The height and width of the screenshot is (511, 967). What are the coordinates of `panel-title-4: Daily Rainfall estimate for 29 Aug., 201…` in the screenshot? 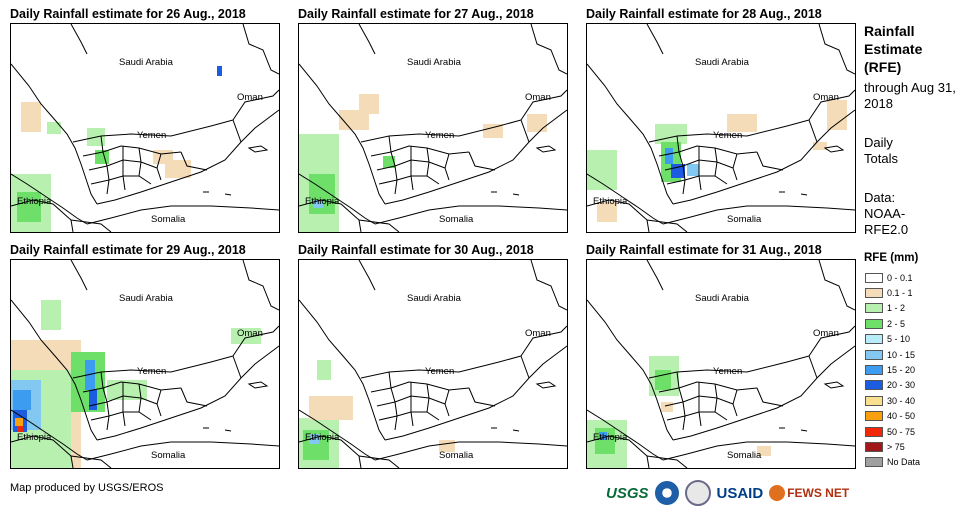 It's located at (128, 250).